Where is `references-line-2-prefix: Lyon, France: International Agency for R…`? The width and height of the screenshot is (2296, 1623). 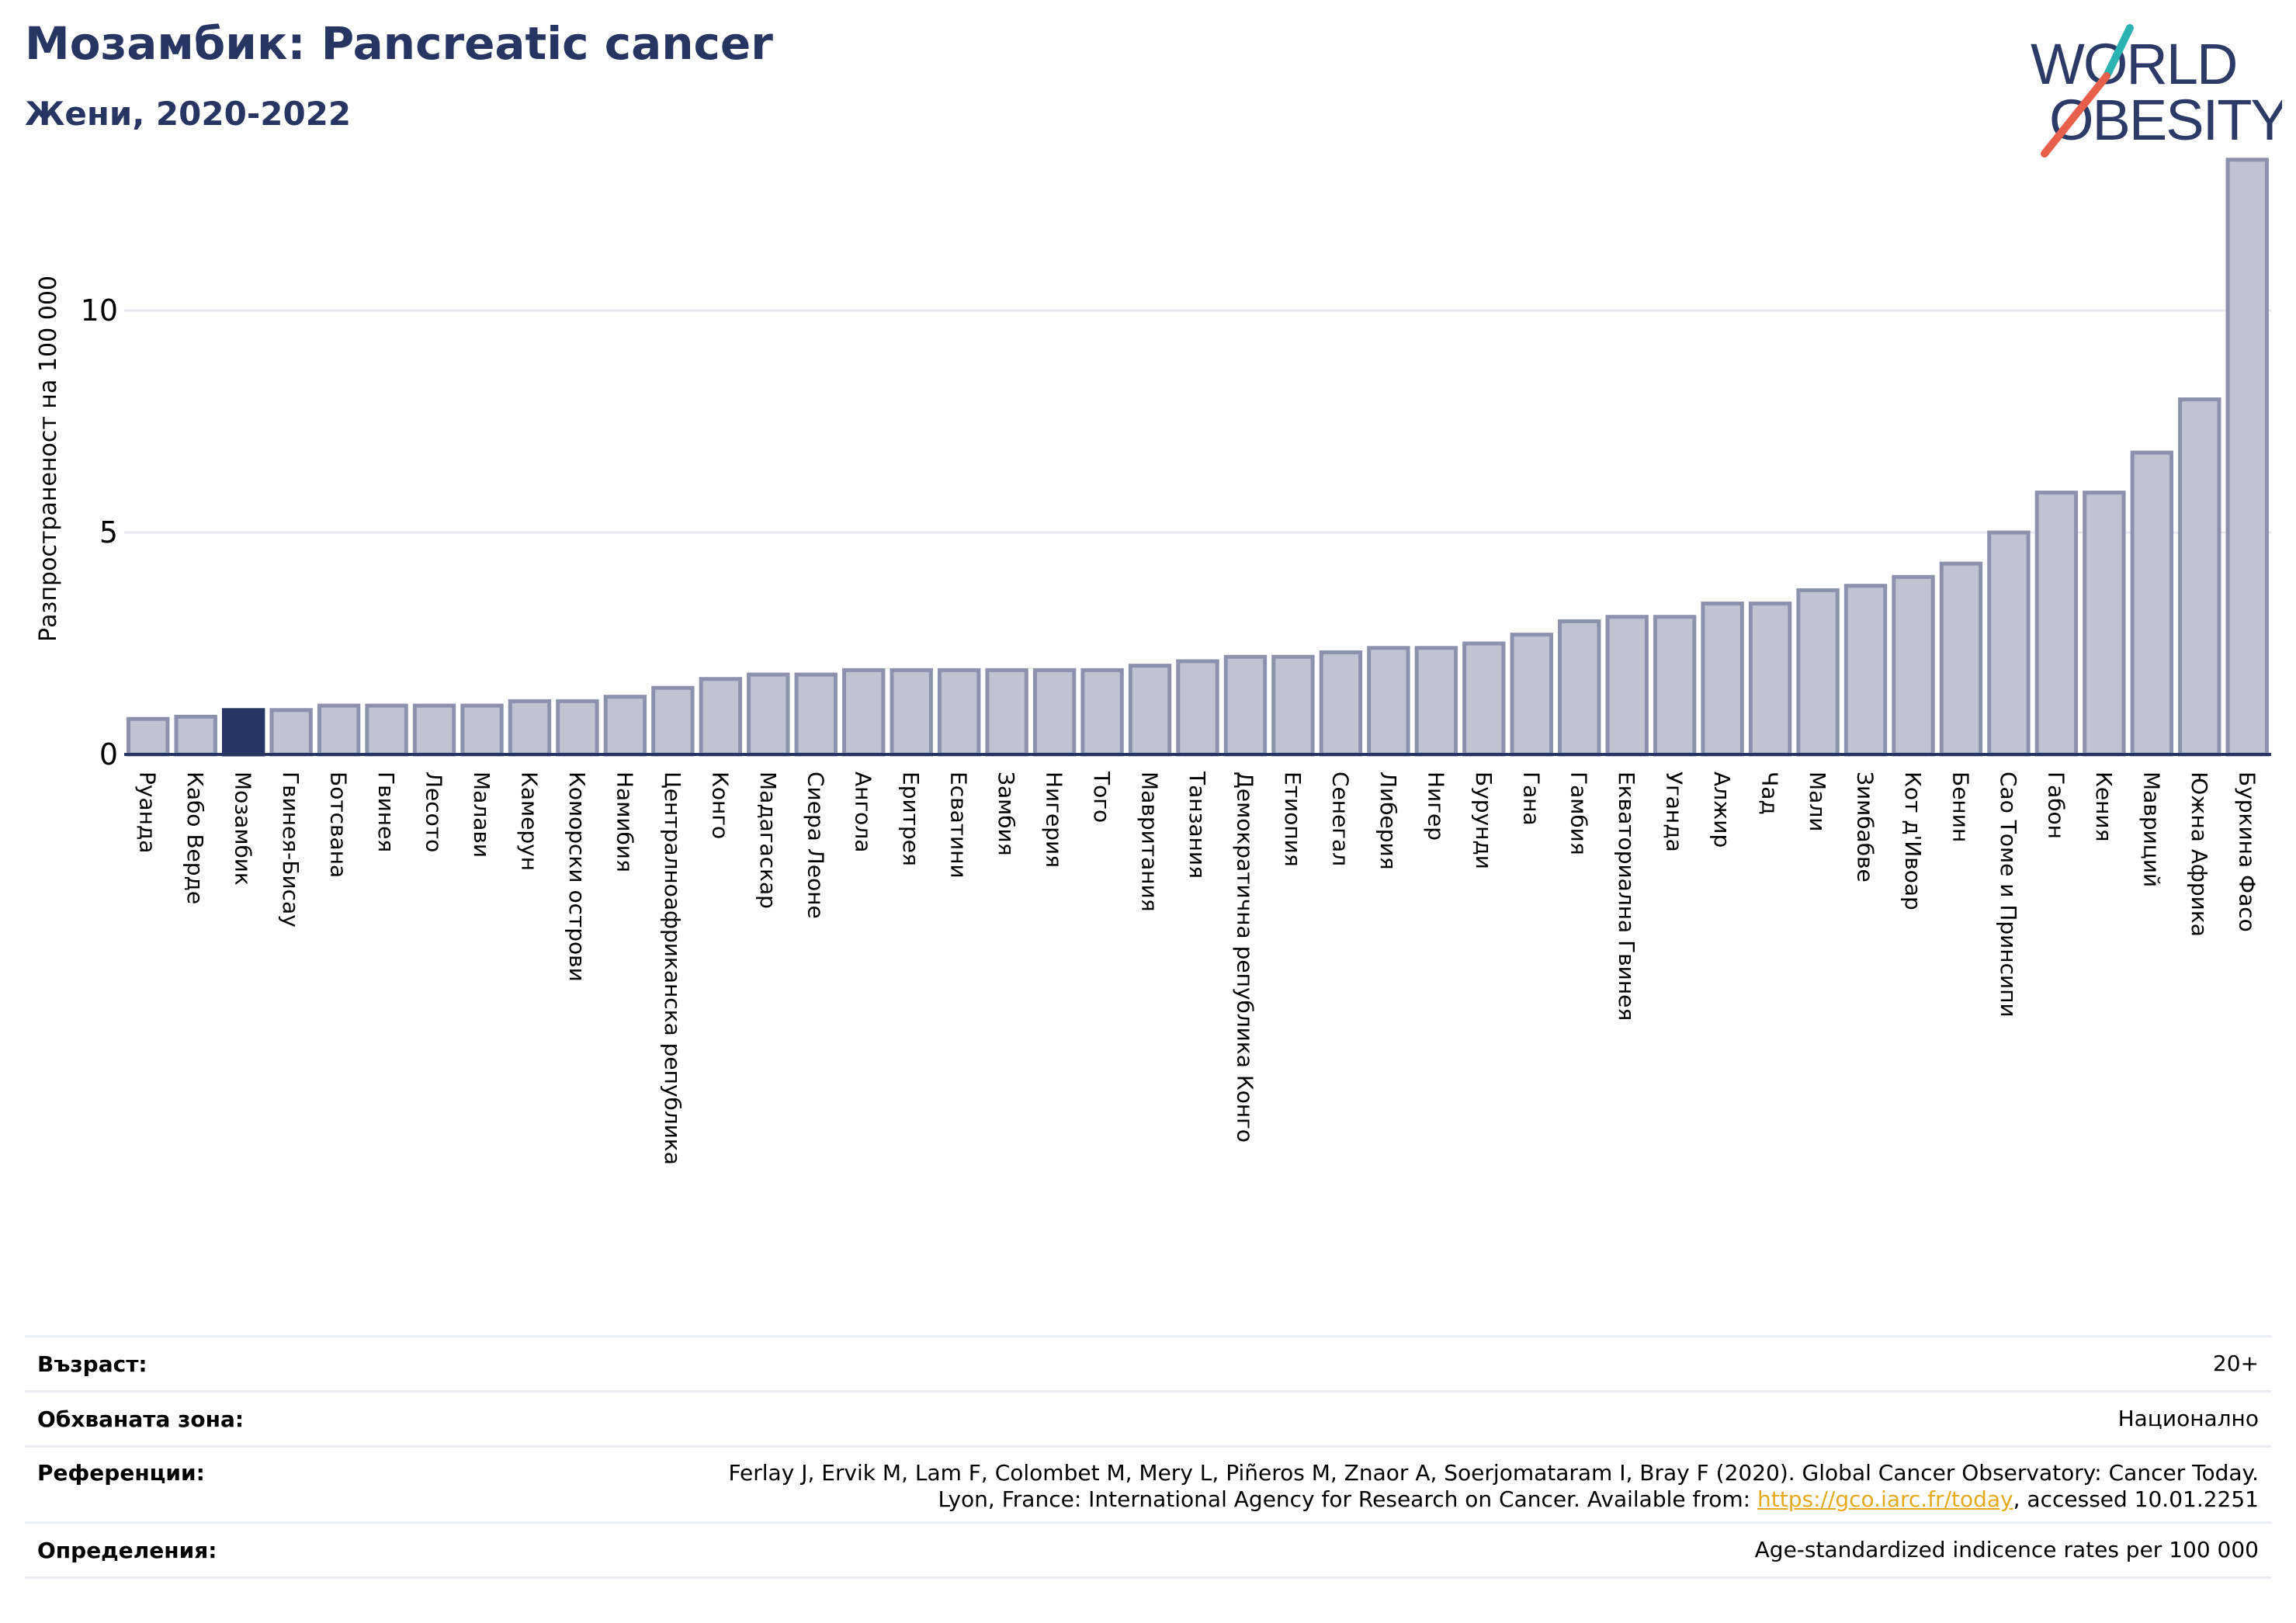 references-line-2-prefix: Lyon, France: International Agency for R… is located at coordinates (1347, 1499).